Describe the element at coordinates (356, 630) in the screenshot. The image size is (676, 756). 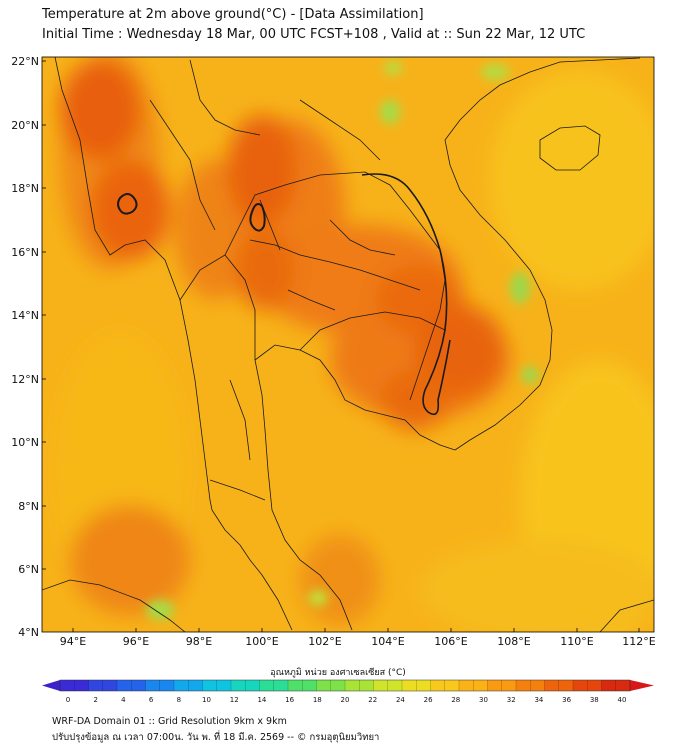
I see `longitude-ticks` at that location.